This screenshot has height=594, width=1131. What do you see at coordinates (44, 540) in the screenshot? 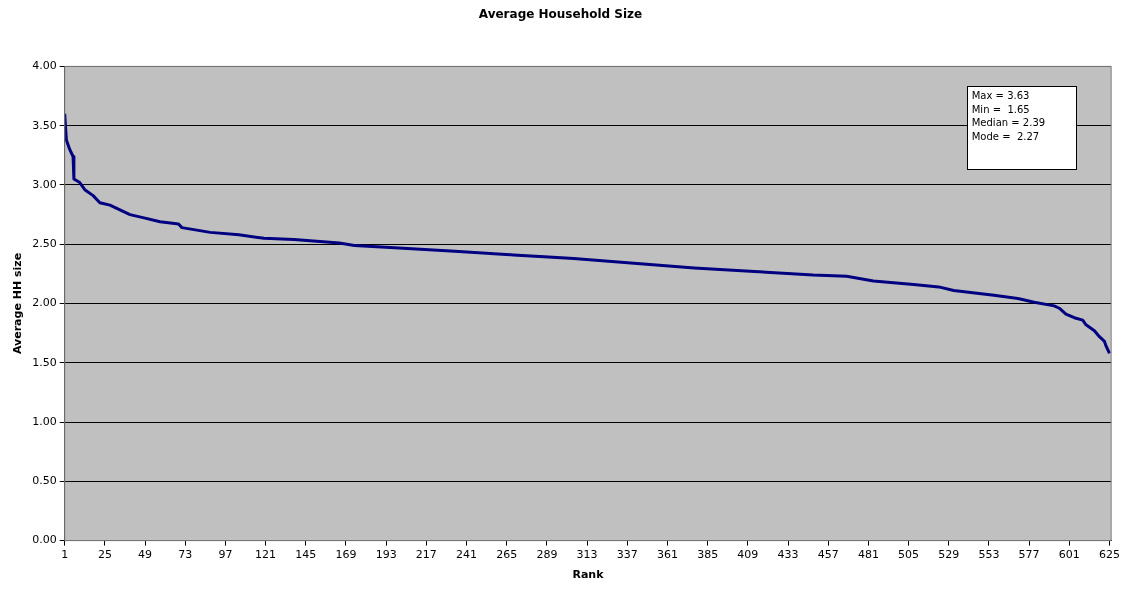
I see `y-tick-label: 0.00` at bounding box center [44, 540].